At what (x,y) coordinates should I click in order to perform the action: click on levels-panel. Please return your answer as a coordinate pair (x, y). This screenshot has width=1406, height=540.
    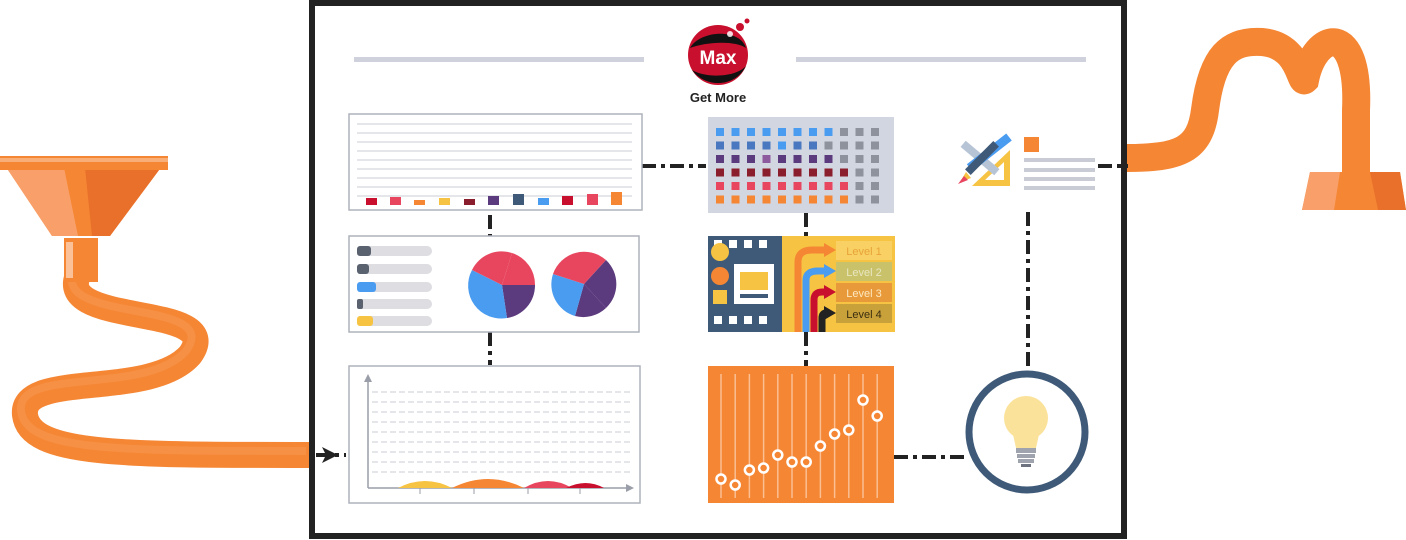
    Looking at the image, I should click on (838, 284).